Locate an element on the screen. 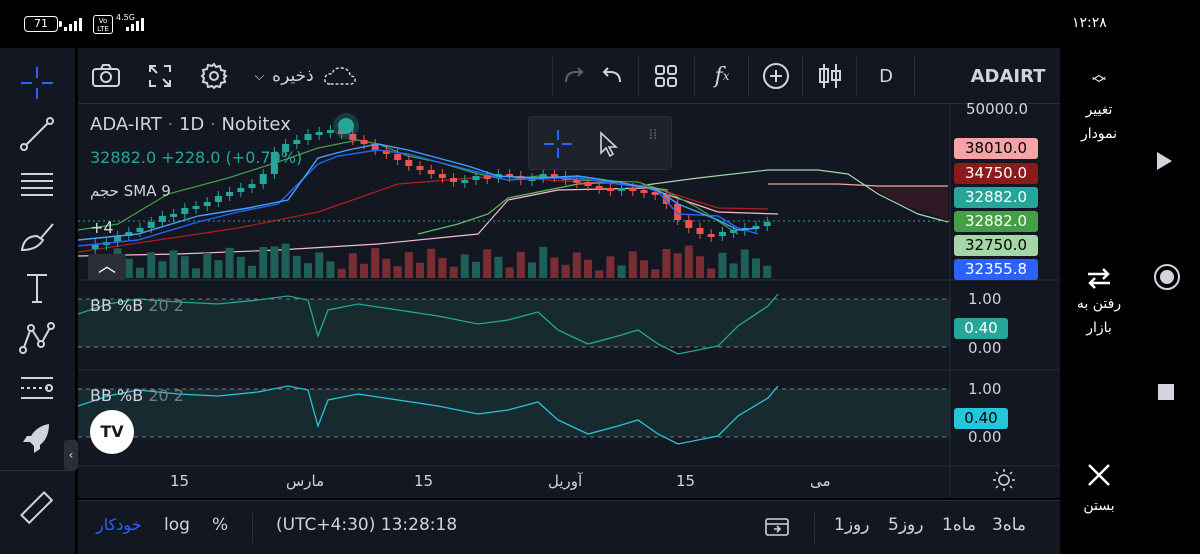 This screenshot has width=1200, height=554. time-tick: 15 is located at coordinates (686, 481).